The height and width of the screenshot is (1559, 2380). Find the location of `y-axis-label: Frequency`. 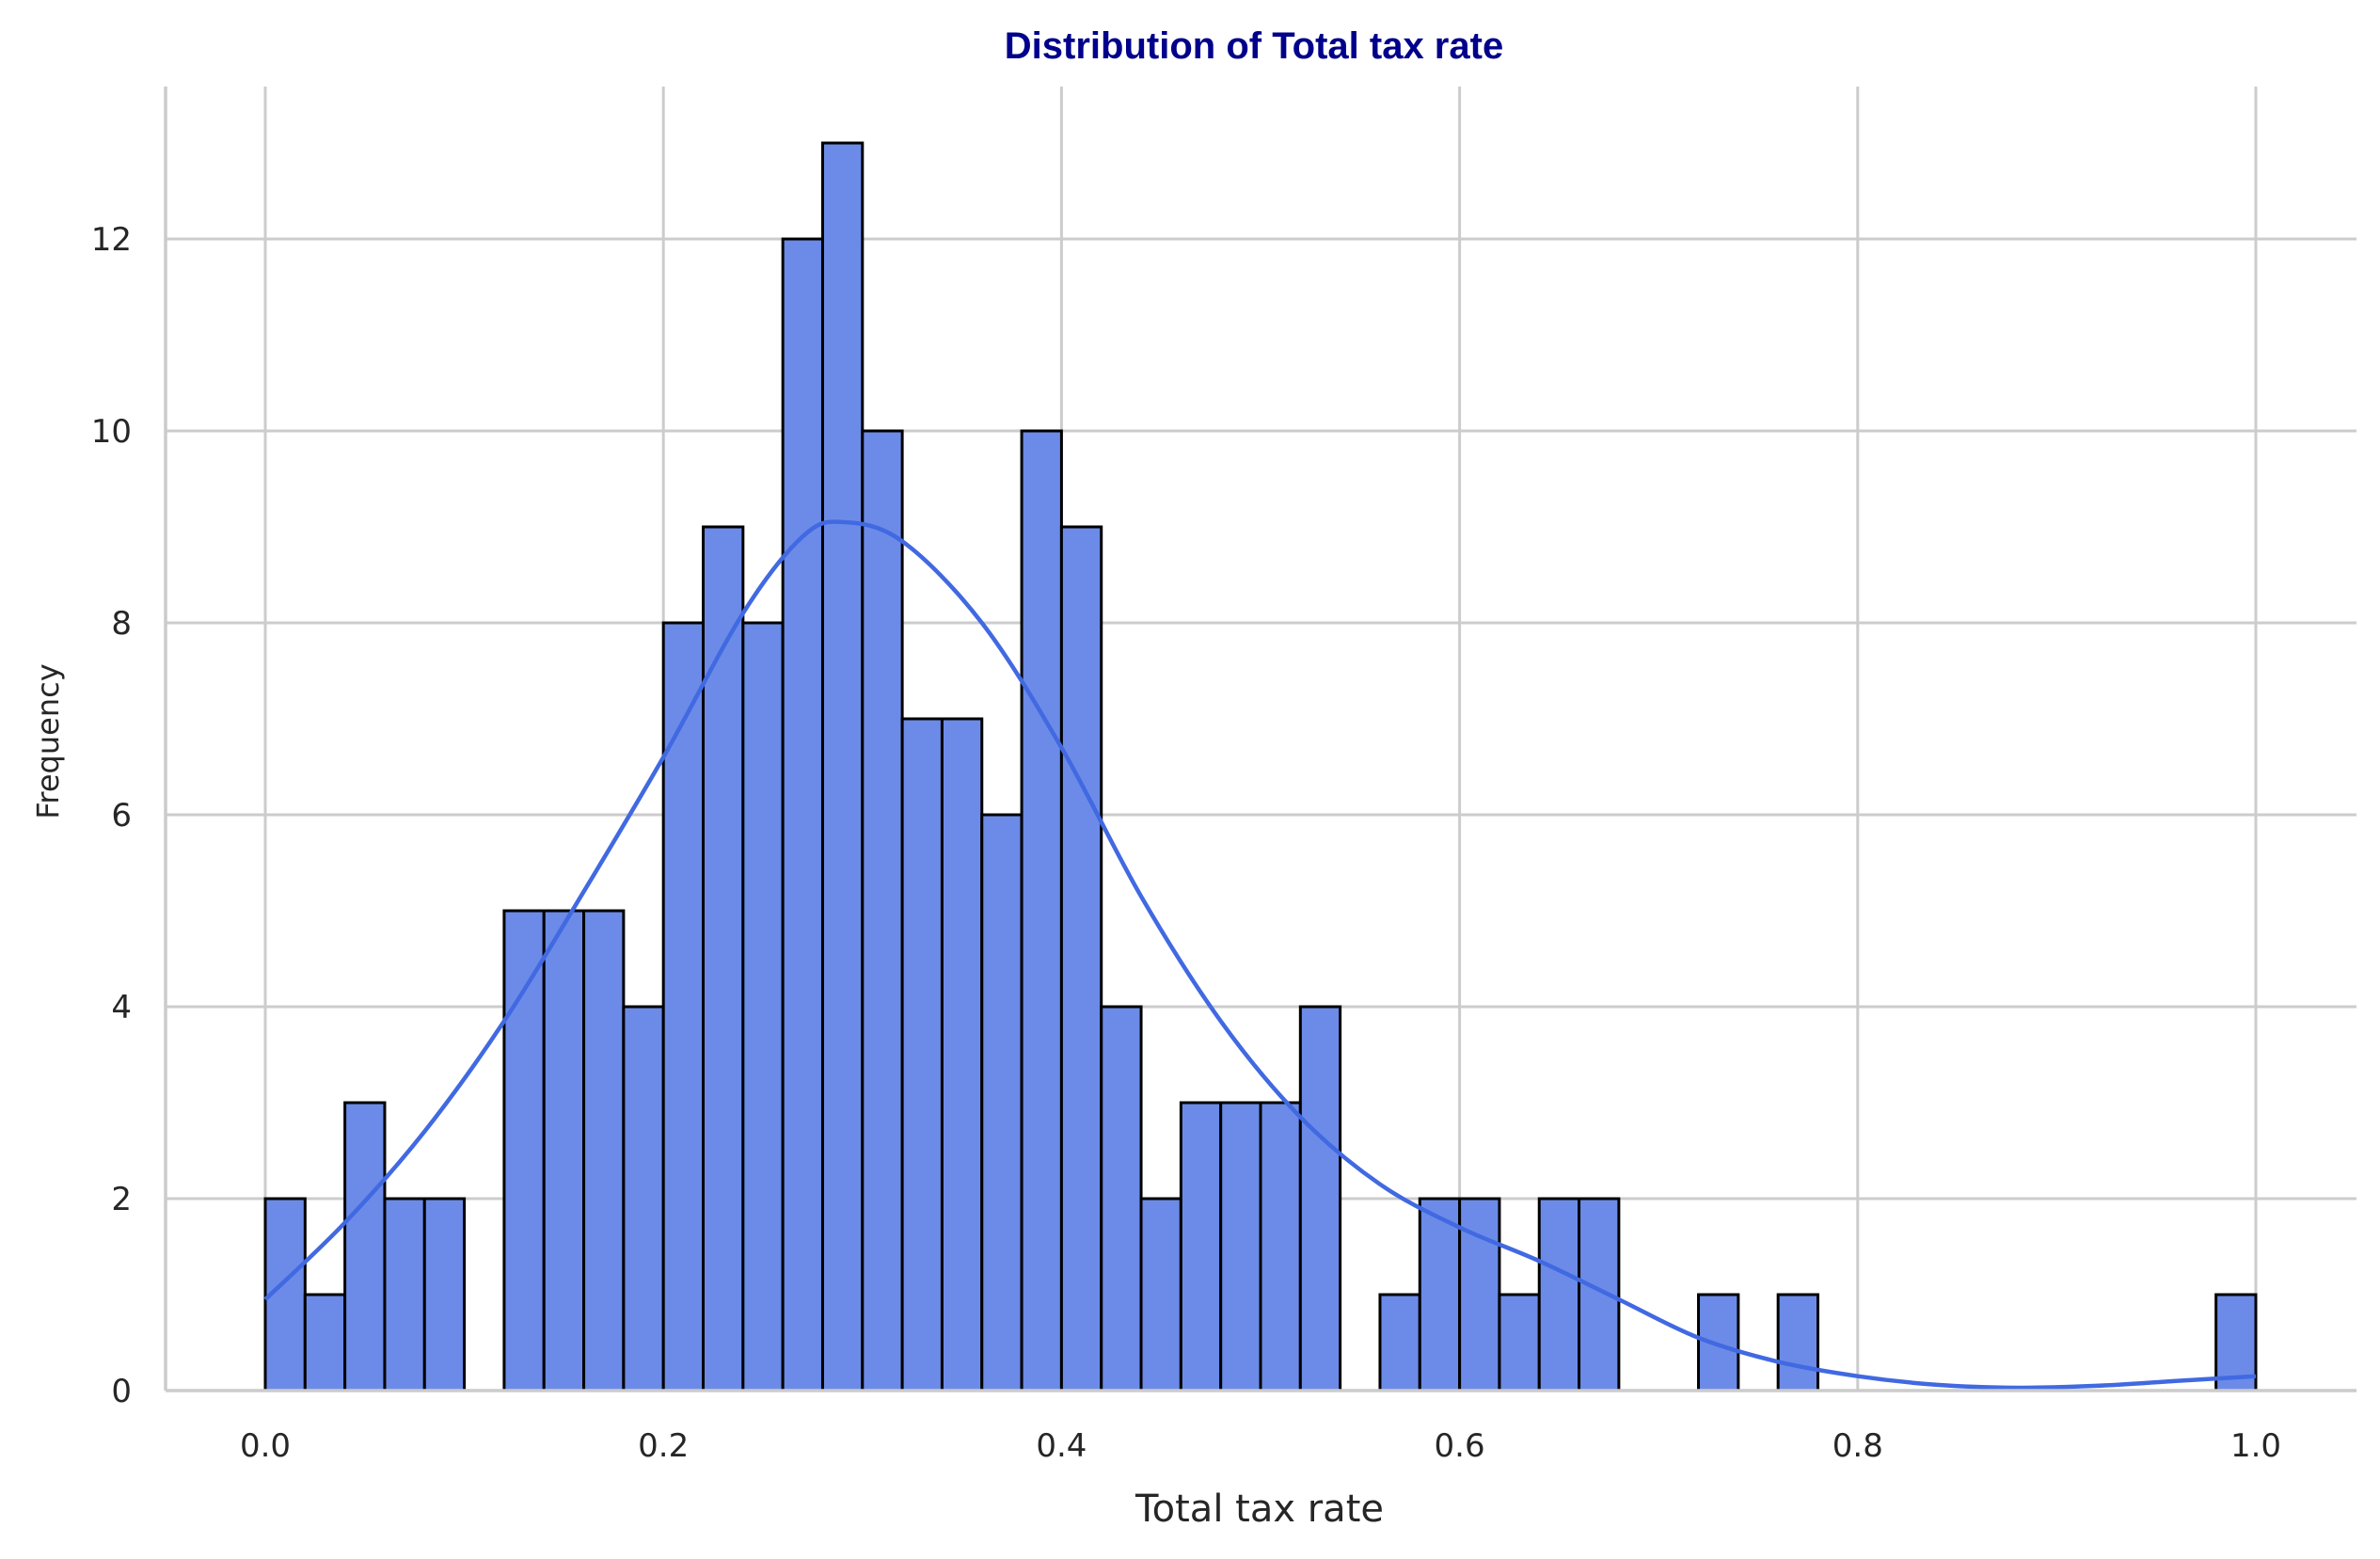

y-axis-label: Frequency is located at coordinates (48, 741).